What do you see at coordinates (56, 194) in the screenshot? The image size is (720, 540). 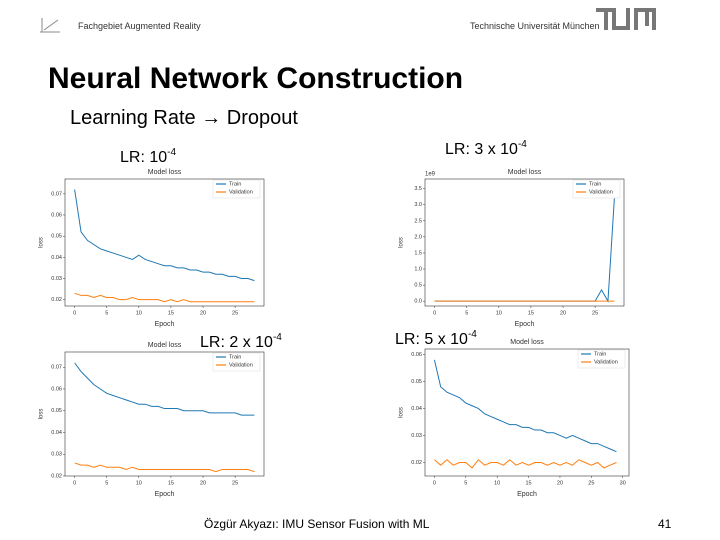 I see `y-tick-label: 0.07` at bounding box center [56, 194].